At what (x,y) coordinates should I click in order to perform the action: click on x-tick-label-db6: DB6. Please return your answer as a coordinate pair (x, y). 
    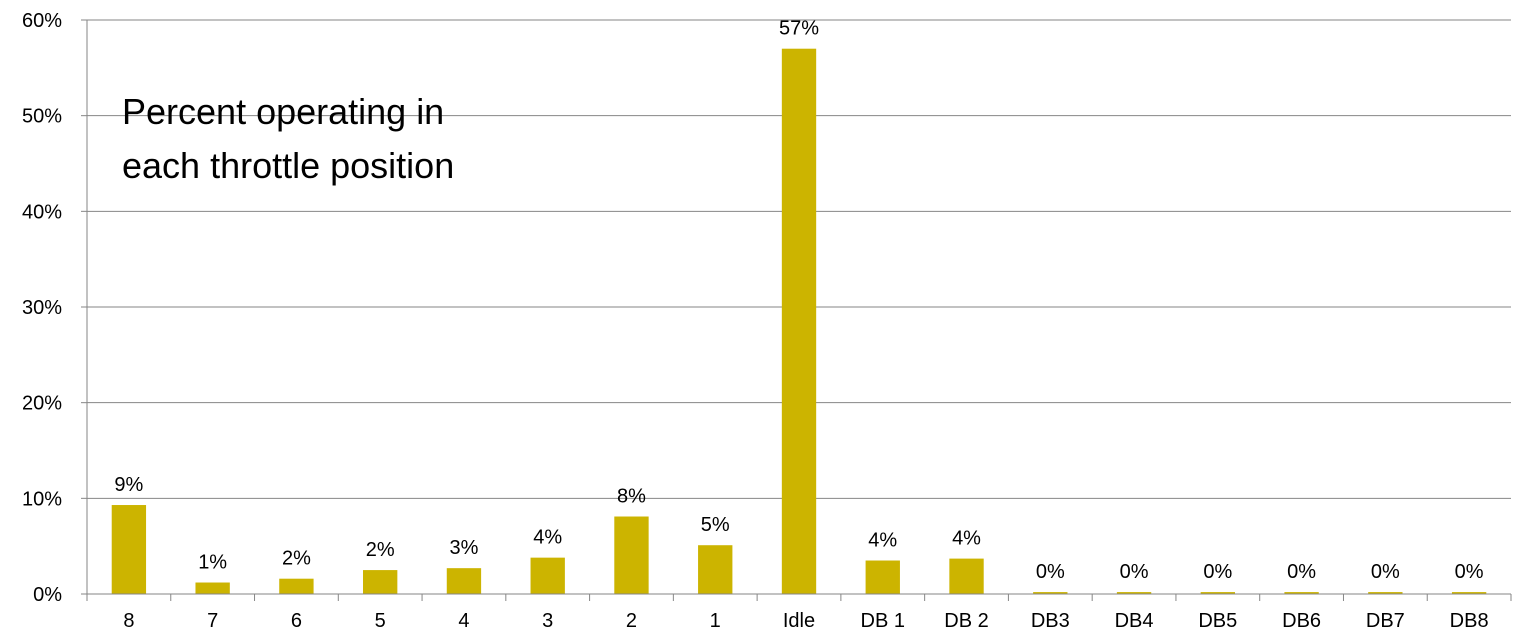
    Looking at the image, I should click on (1301, 621).